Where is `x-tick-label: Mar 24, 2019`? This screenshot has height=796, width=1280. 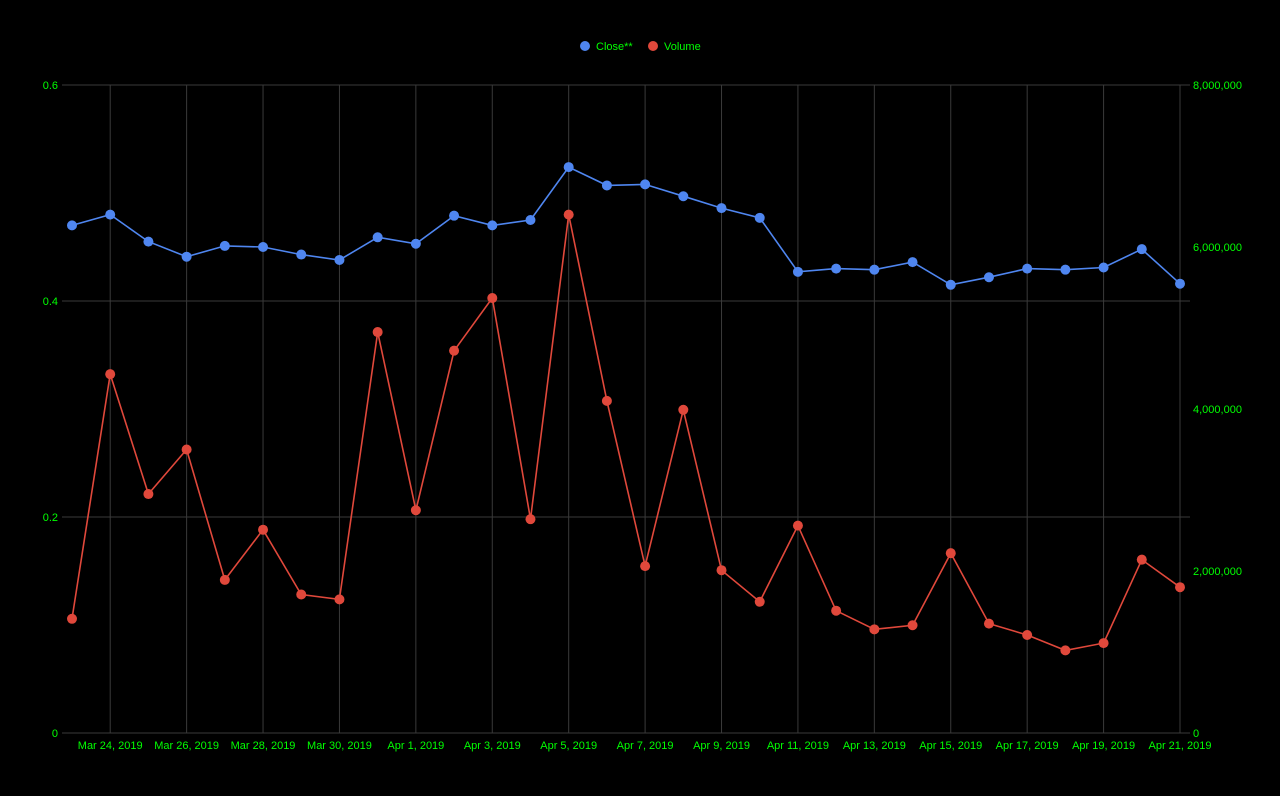 x-tick-label: Mar 24, 2019 is located at coordinates (110, 746).